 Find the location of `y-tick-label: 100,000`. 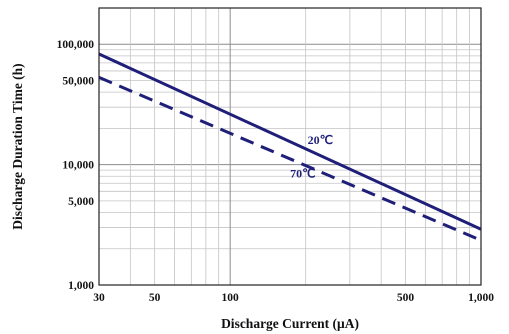

y-tick-label: 100,000 is located at coordinates (76, 45).